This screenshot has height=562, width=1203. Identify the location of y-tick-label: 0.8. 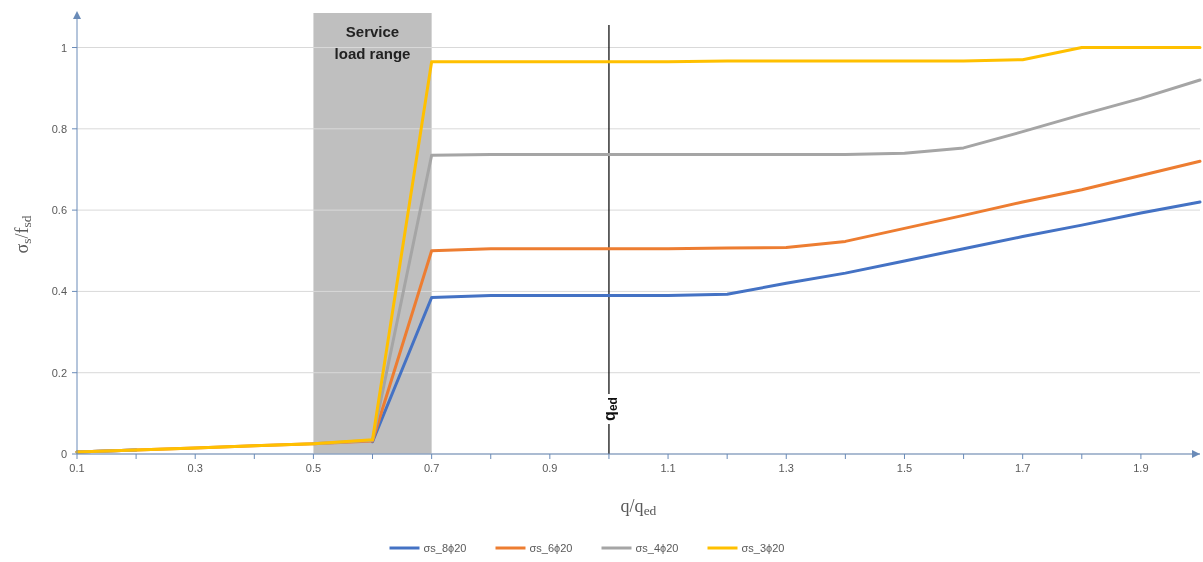
(59, 128).